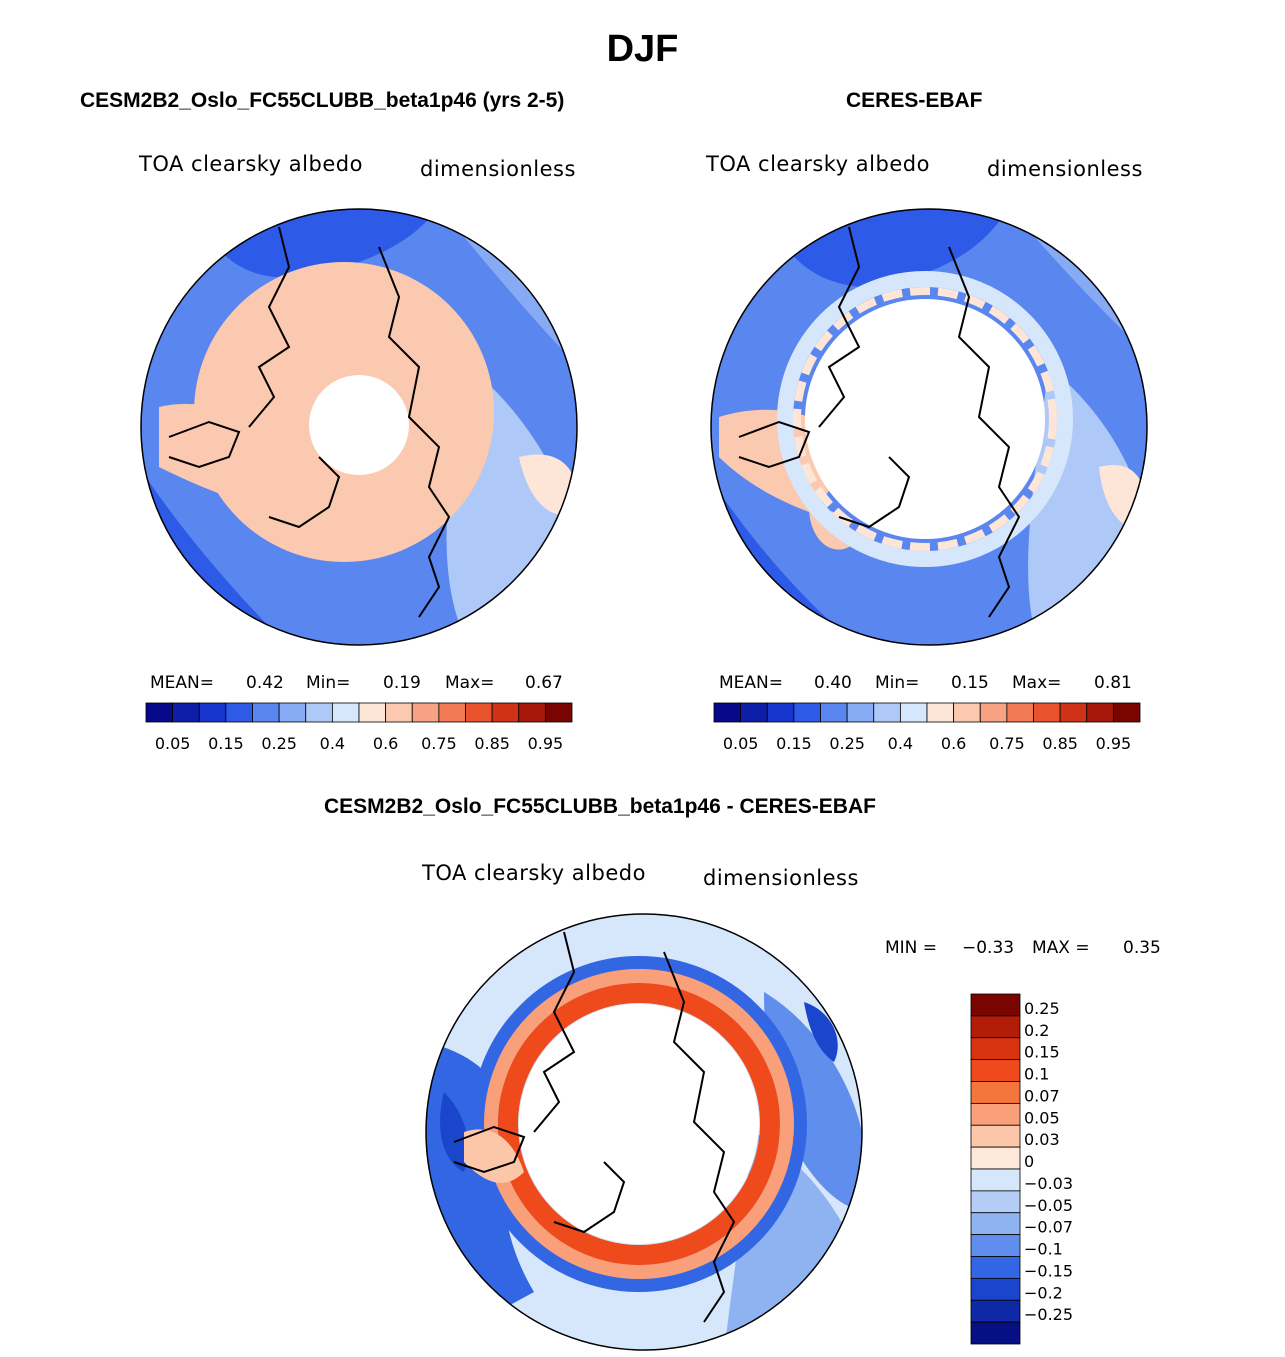 The height and width of the screenshot is (1357, 1285). Describe the element at coordinates (751, 683) in the screenshot. I see `obs-mean-label: MEAN=` at that location.